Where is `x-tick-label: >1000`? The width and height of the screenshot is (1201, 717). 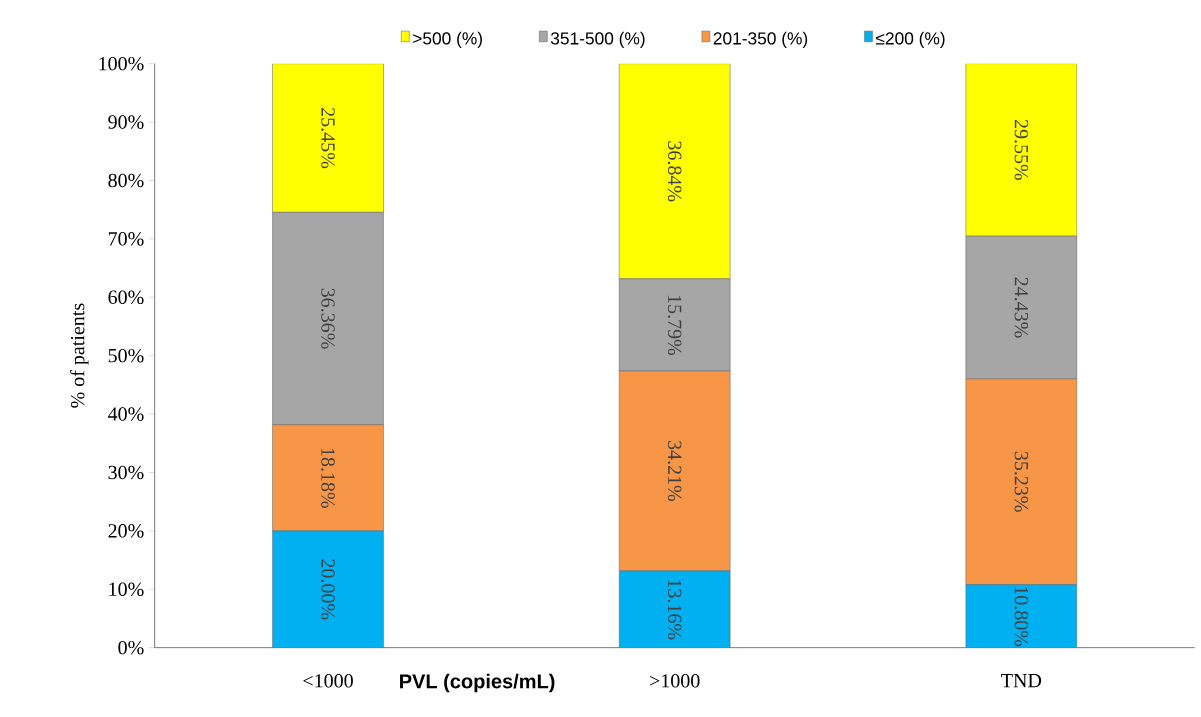 x-tick-label: >1000 is located at coordinates (675, 681).